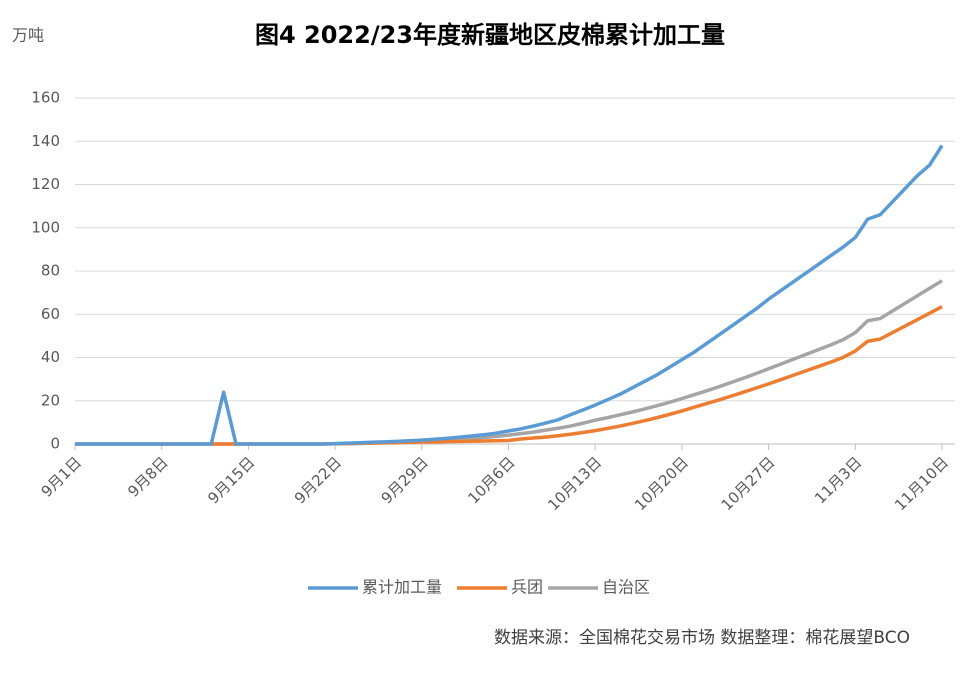 The width and height of the screenshot is (970, 673). What do you see at coordinates (626, 587) in the screenshot?
I see `legend-label: 自治区` at bounding box center [626, 587].